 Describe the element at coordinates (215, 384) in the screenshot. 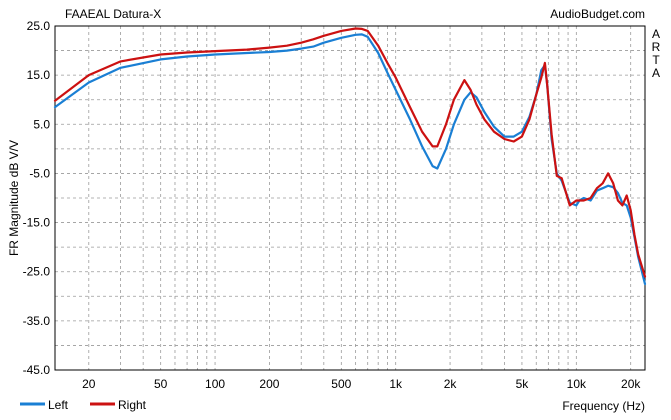

I see `x-tick-label: 100` at that location.